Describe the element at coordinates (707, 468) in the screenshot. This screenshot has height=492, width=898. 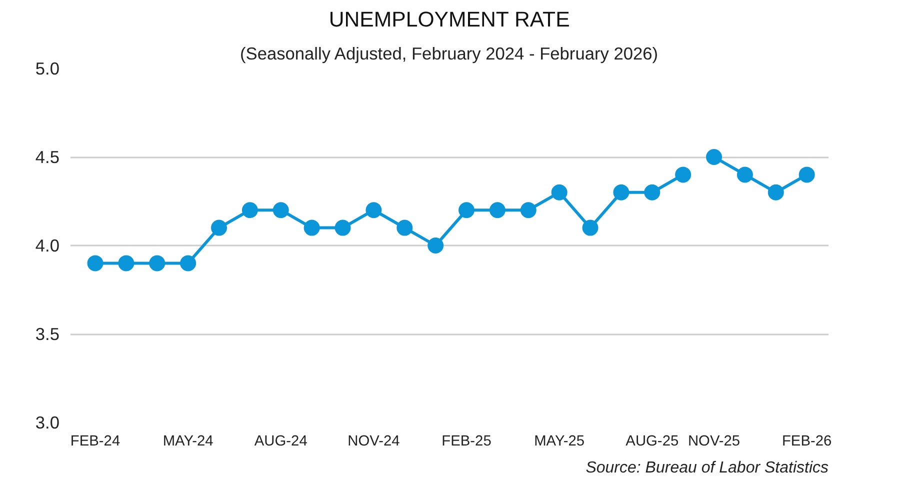
I see `source-note: Source: Bureau of Labor Statistics` at that location.